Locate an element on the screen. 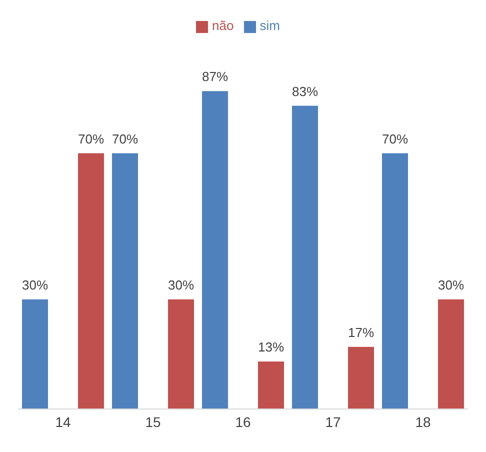 The width and height of the screenshot is (486, 452). x-tick-label: 17 is located at coordinates (333, 422).